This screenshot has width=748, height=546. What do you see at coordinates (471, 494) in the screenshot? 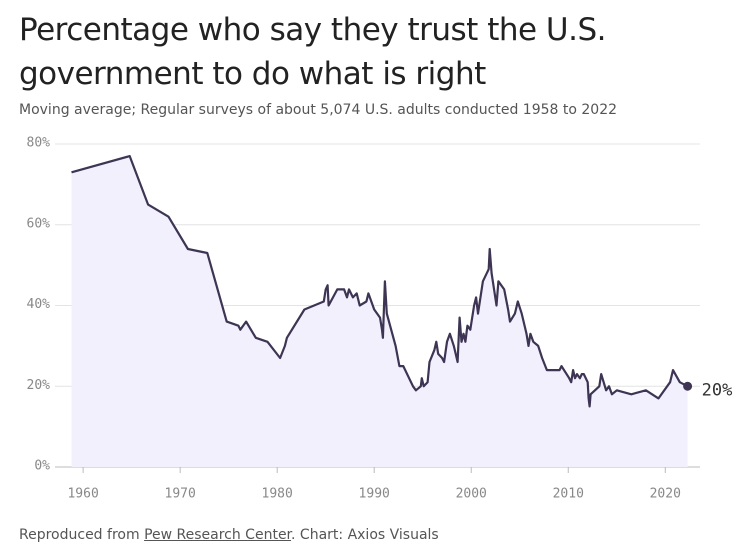
I see `x-tick-label: 2000` at bounding box center [471, 494].